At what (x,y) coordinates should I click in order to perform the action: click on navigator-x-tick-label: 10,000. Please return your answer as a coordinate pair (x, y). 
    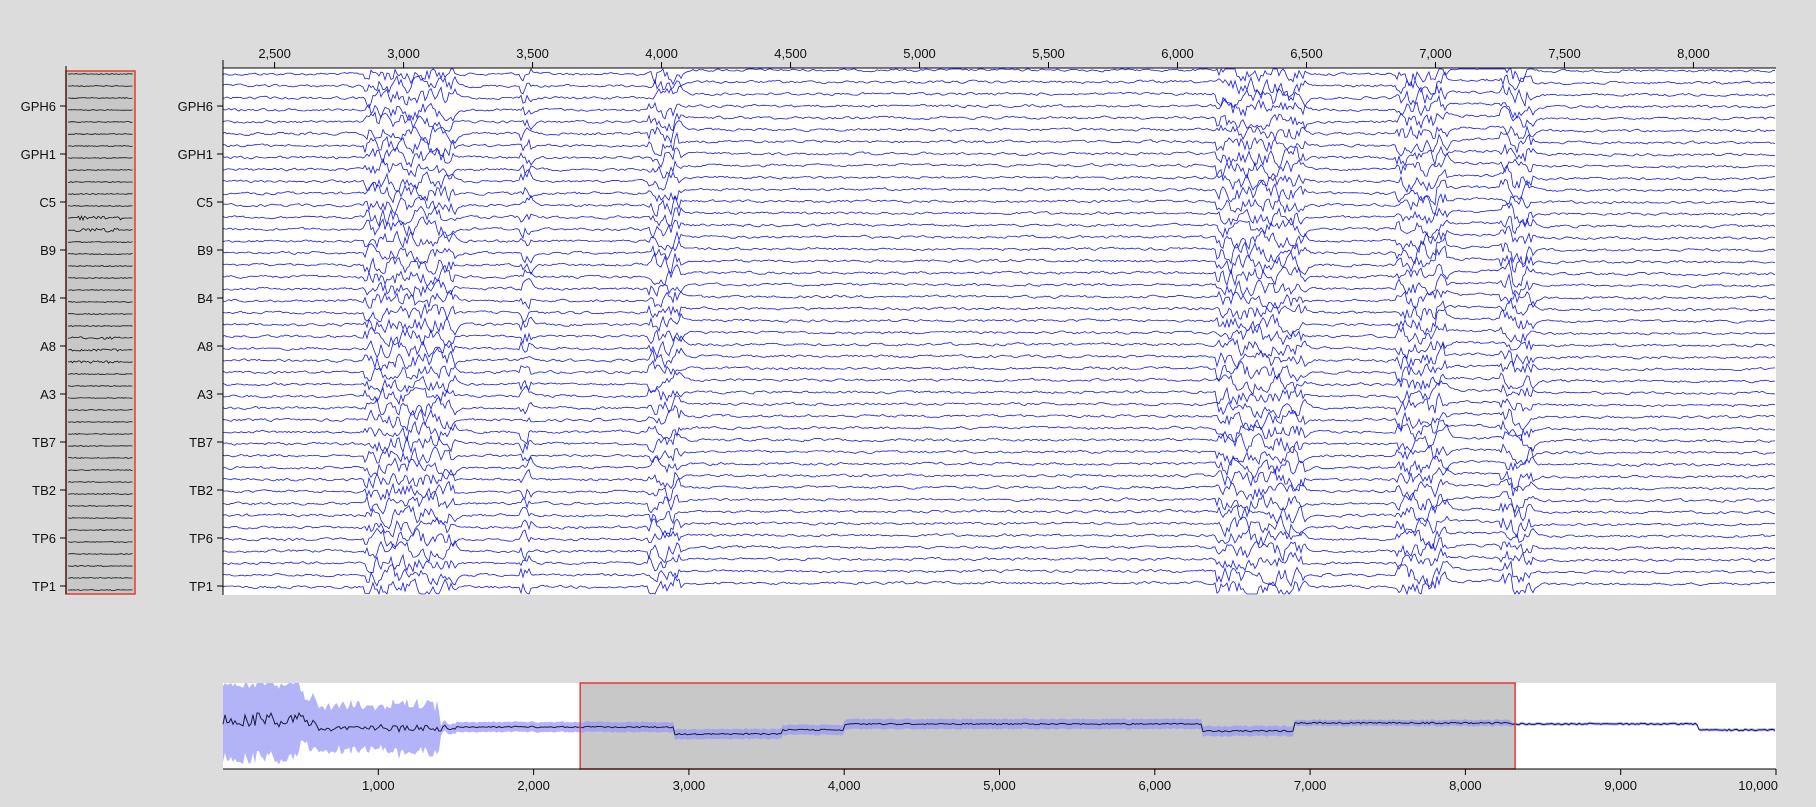
    Looking at the image, I should click on (1758, 785).